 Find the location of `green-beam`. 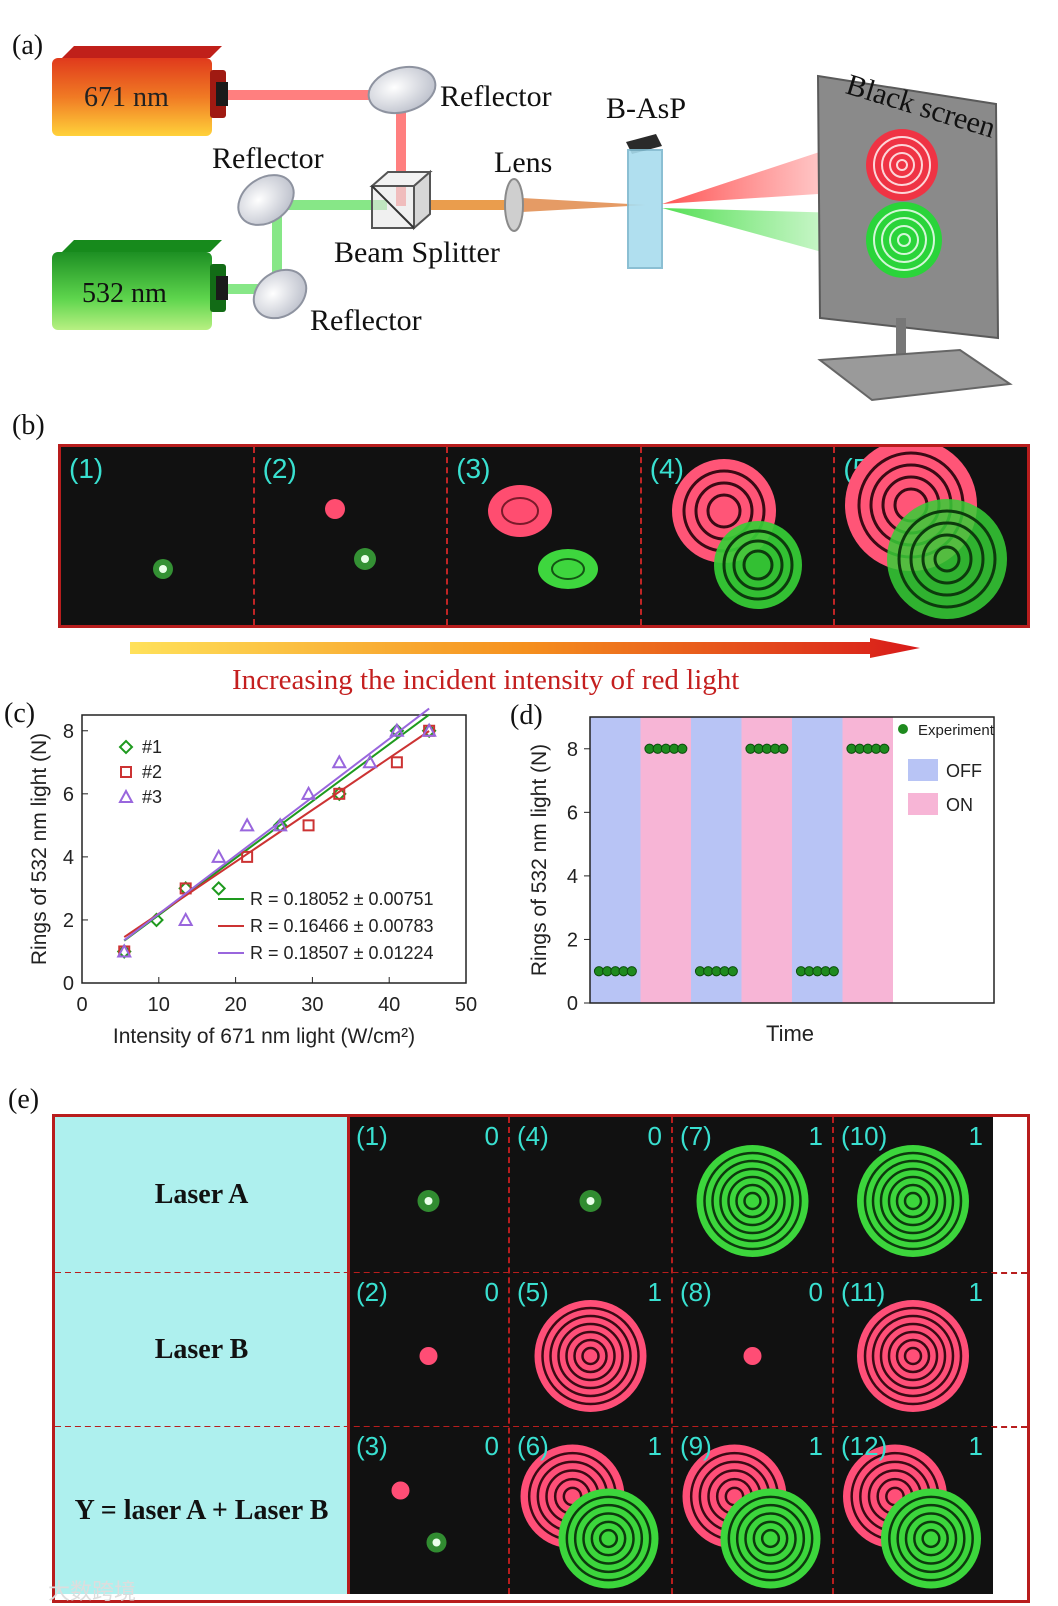

green-beam is located at coordinates (254, 289).